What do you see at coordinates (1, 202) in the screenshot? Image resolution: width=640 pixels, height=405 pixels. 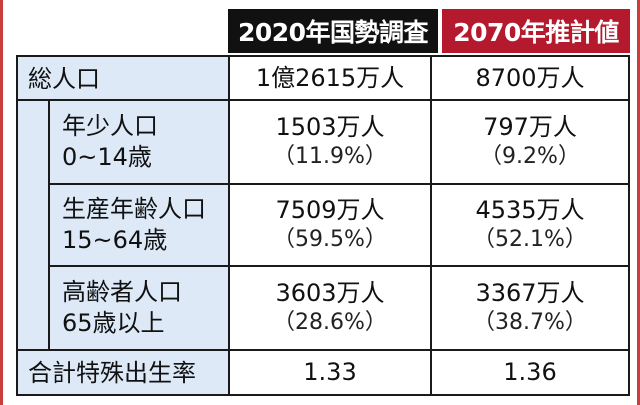 I see `left-red-border` at bounding box center [1, 202].